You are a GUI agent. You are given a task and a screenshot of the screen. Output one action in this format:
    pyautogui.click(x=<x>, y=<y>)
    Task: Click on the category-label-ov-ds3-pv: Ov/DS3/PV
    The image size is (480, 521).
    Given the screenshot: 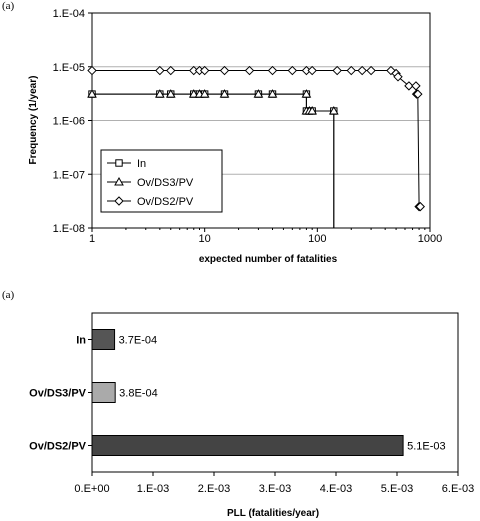 What is the action you would take?
    pyautogui.click(x=58, y=394)
    